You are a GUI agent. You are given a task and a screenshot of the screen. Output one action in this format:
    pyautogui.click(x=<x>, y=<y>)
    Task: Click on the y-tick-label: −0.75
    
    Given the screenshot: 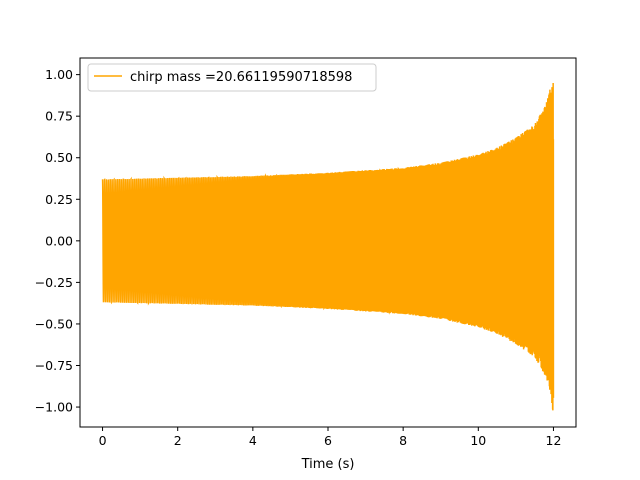 What is the action you would take?
    pyautogui.click(x=54, y=365)
    